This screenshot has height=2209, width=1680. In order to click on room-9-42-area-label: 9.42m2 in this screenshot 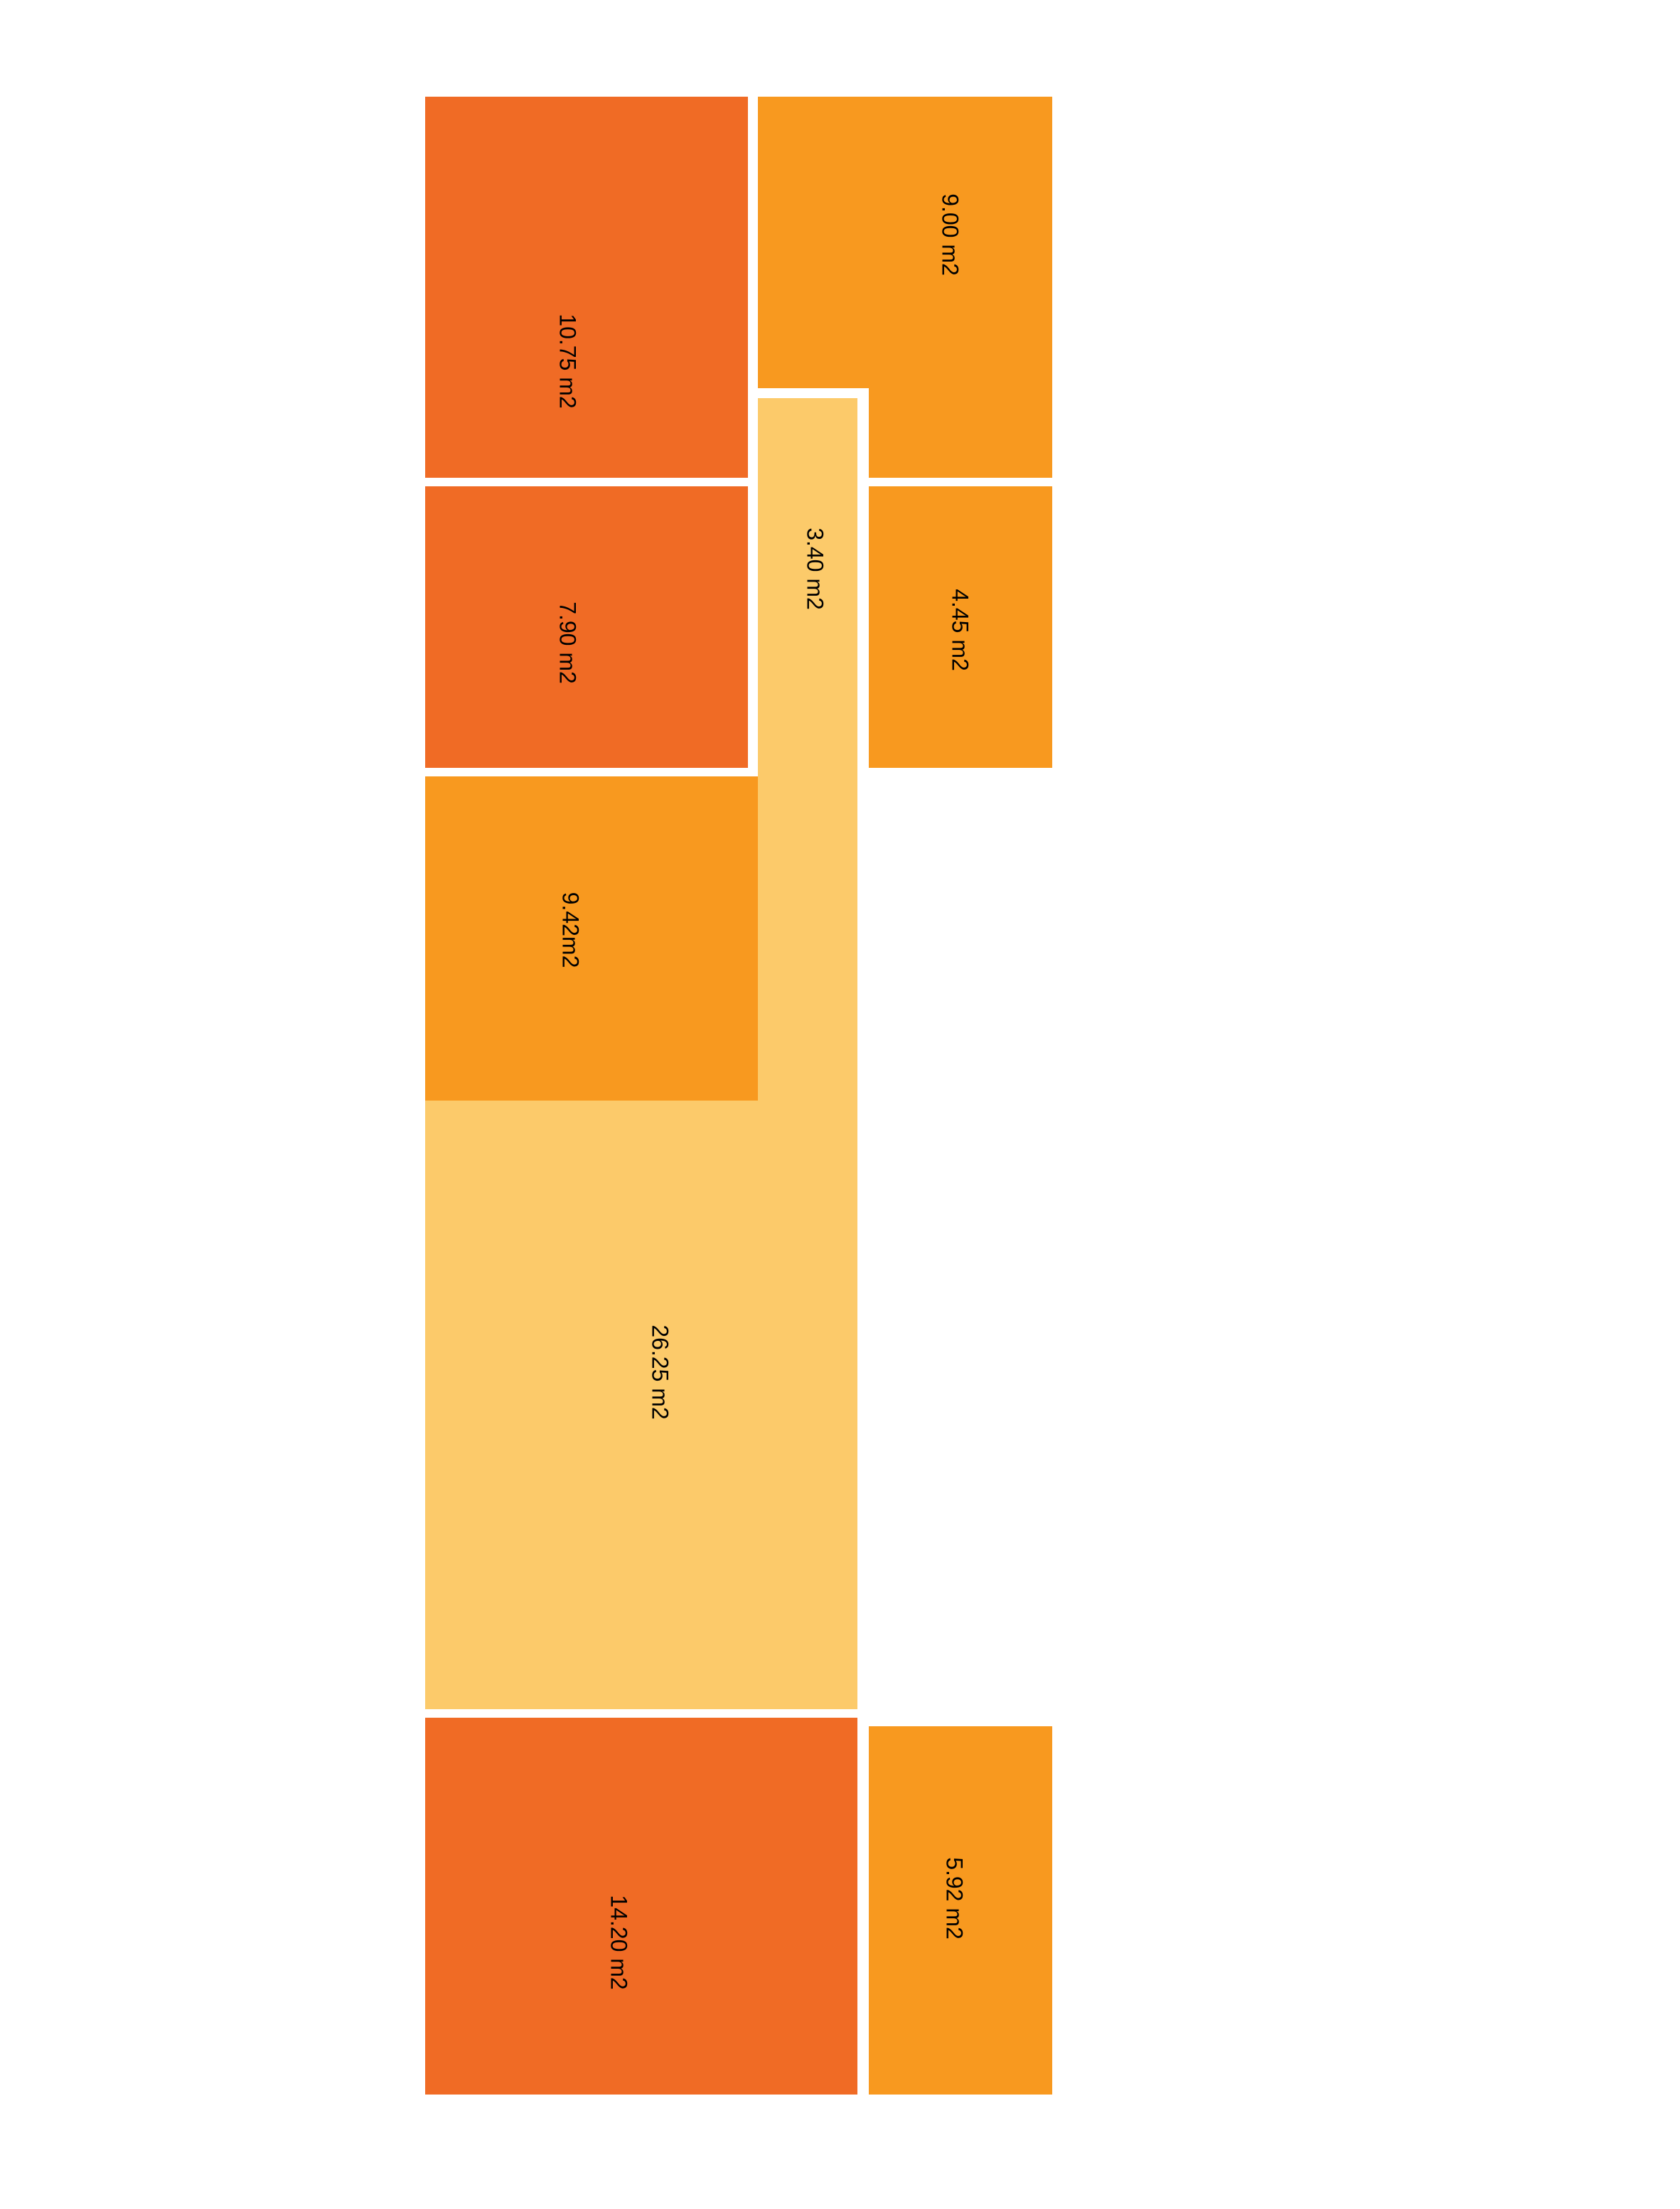, I will do `click(571, 930)`.